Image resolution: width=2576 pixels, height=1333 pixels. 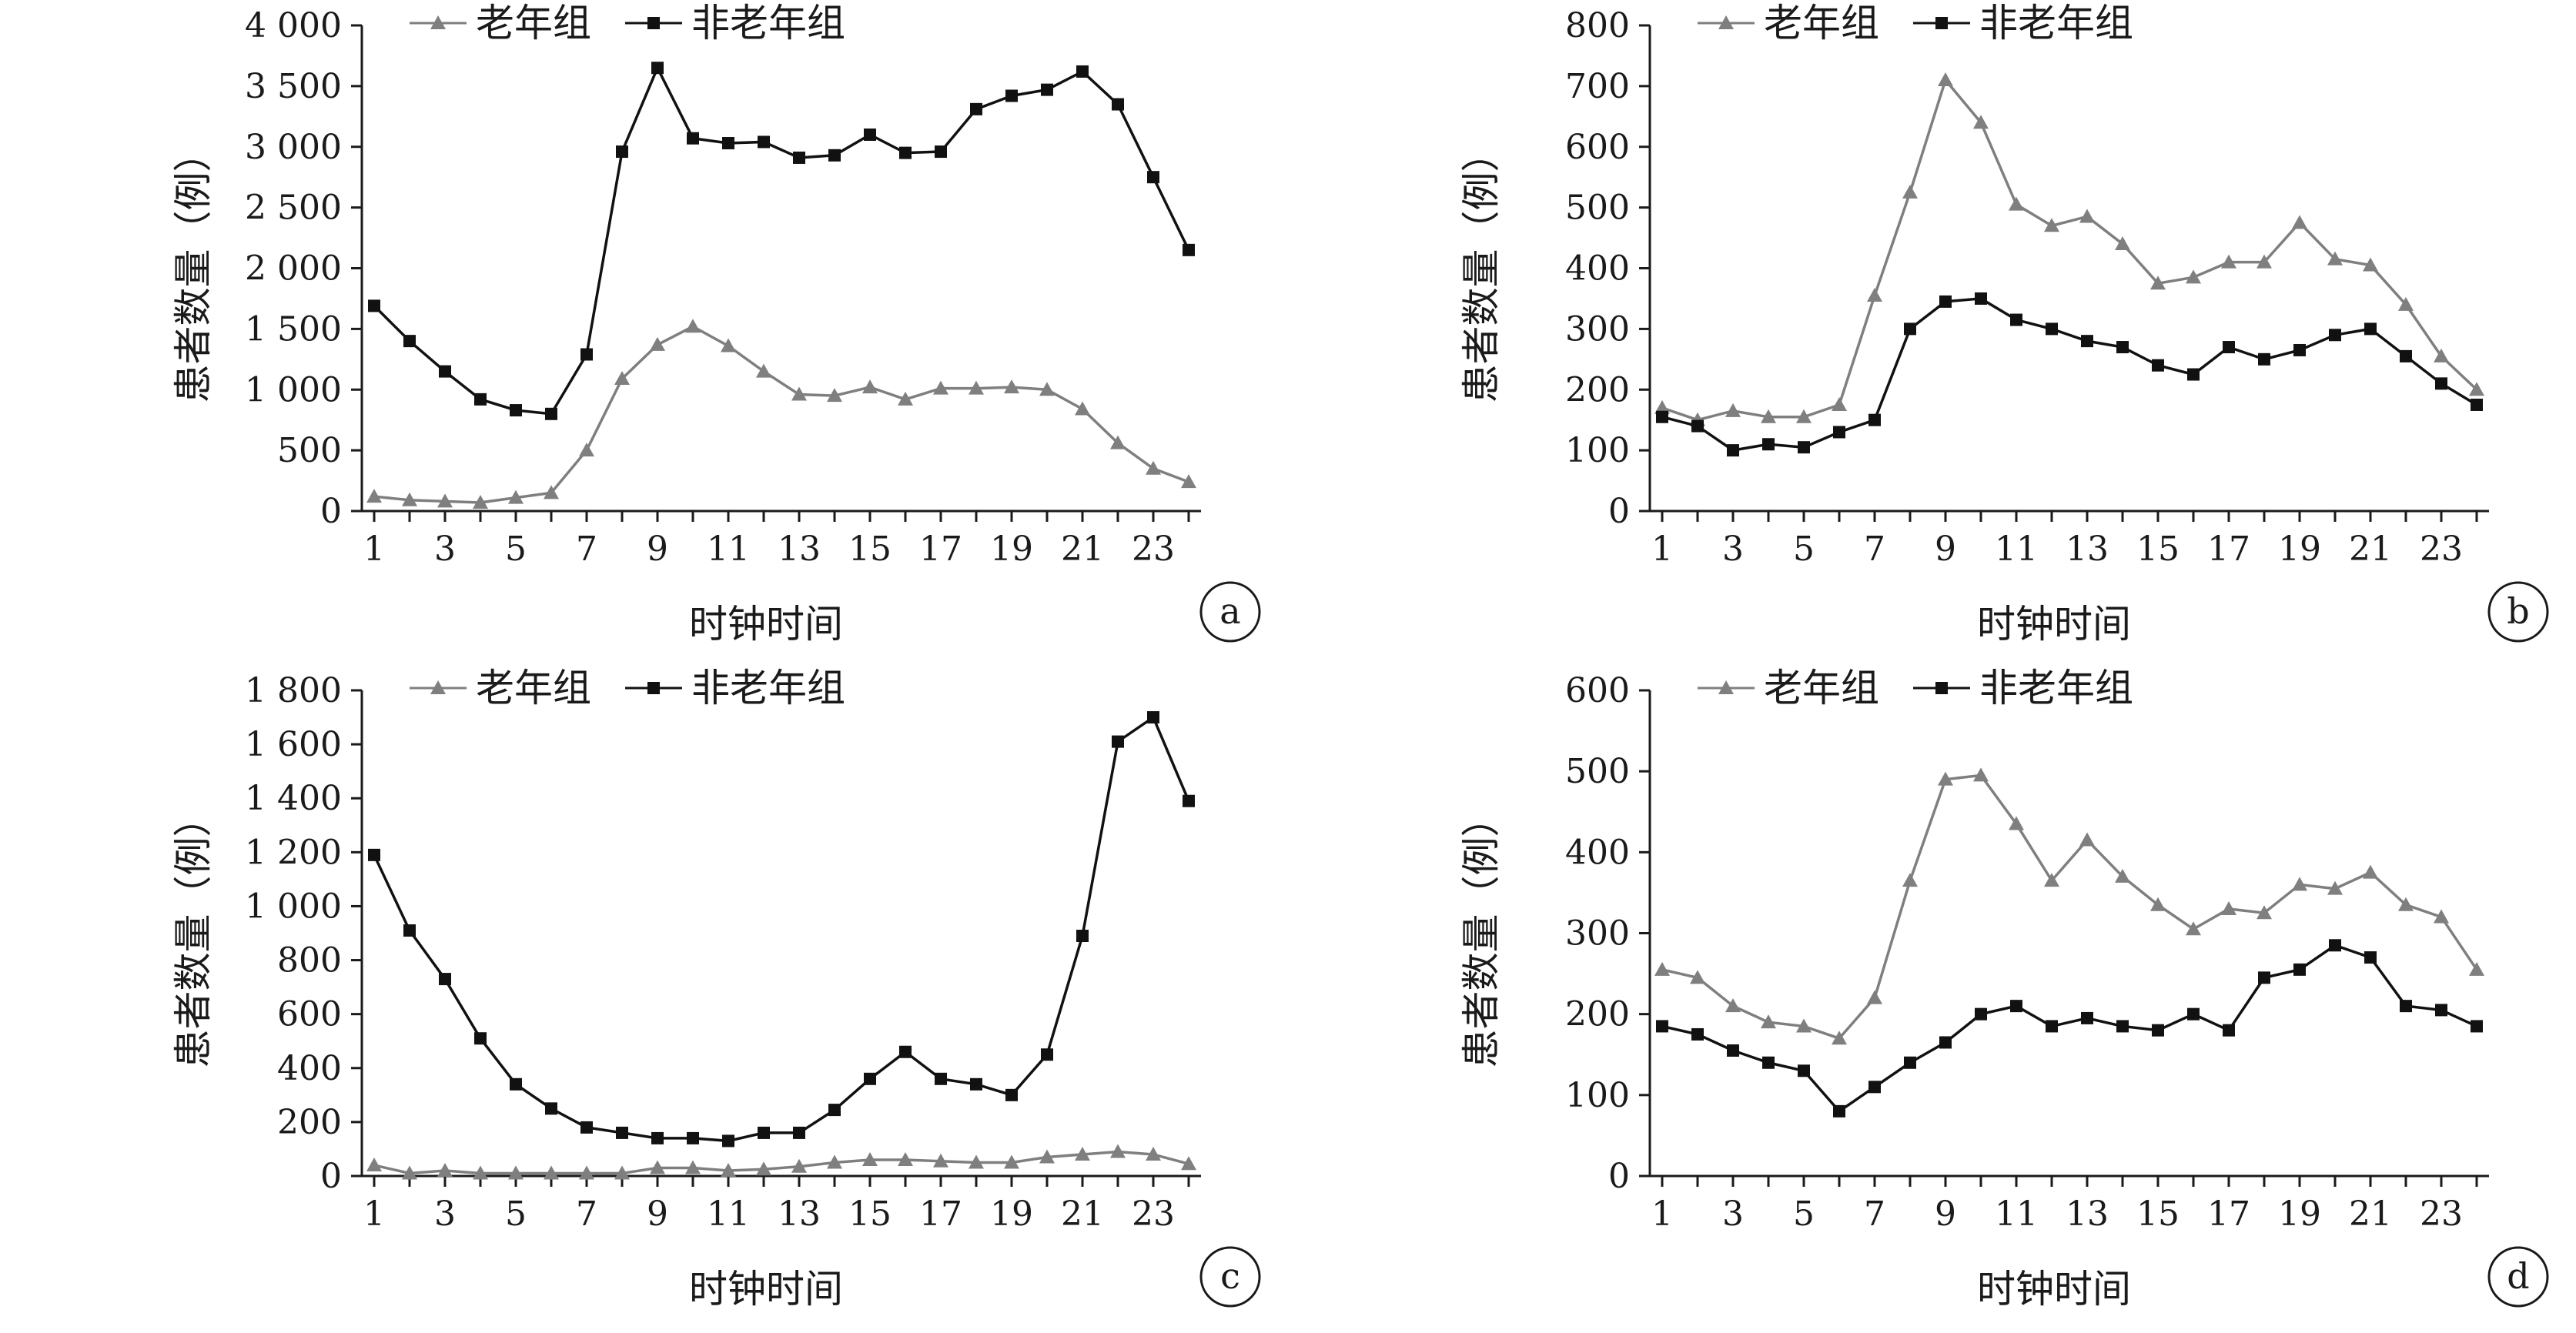 What do you see at coordinates (1789, 688) in the screenshot?
I see `legend-item: 老年组` at bounding box center [1789, 688].